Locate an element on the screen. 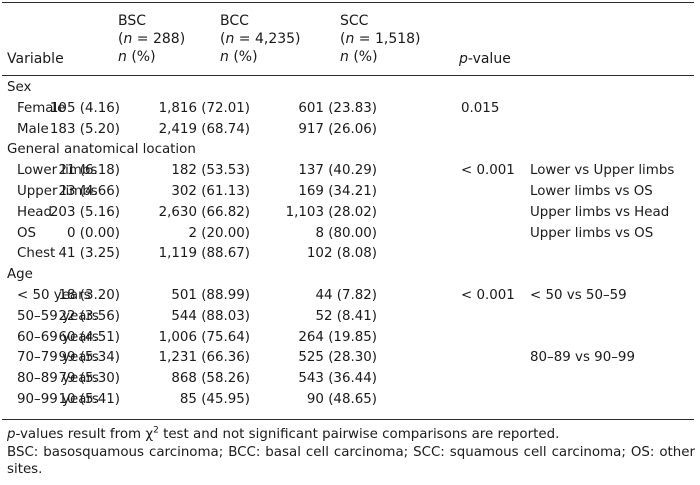  row-label: < 50 years is located at coordinates (54, 295).